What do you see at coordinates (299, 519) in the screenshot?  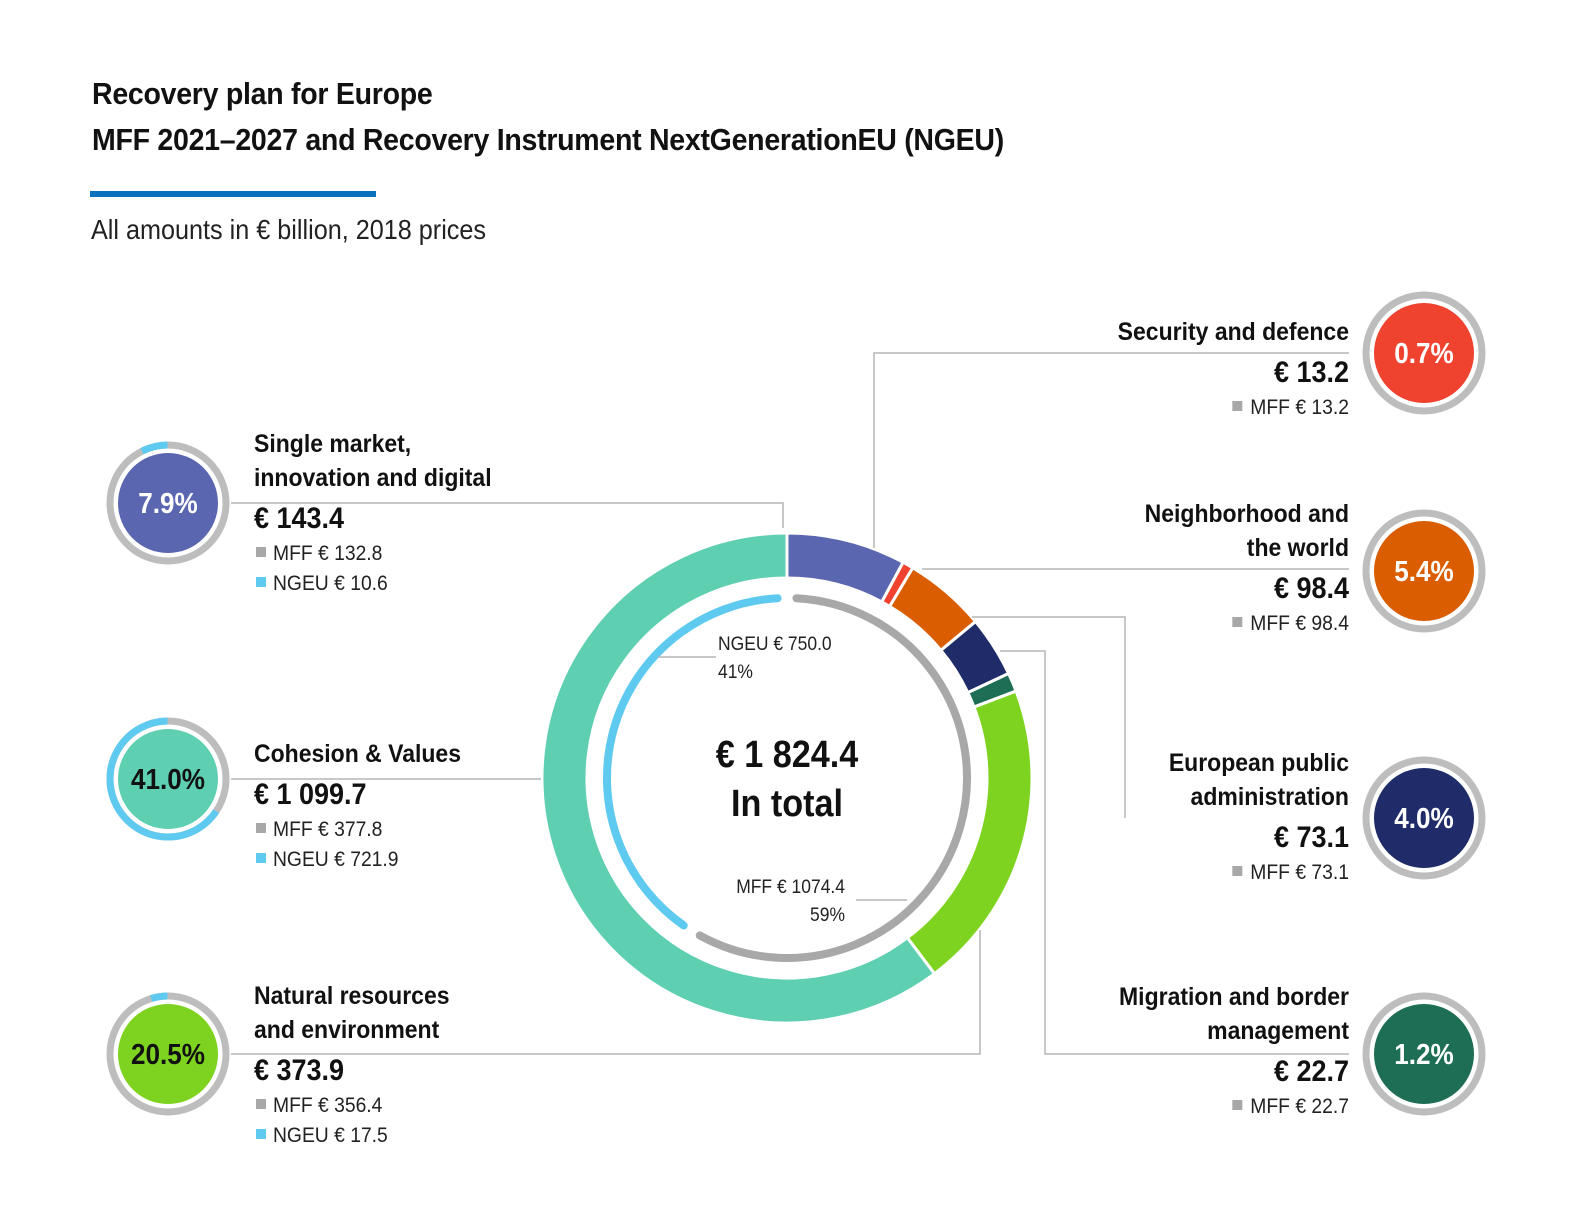 I see `category-total-single-market: € 143.4` at bounding box center [299, 519].